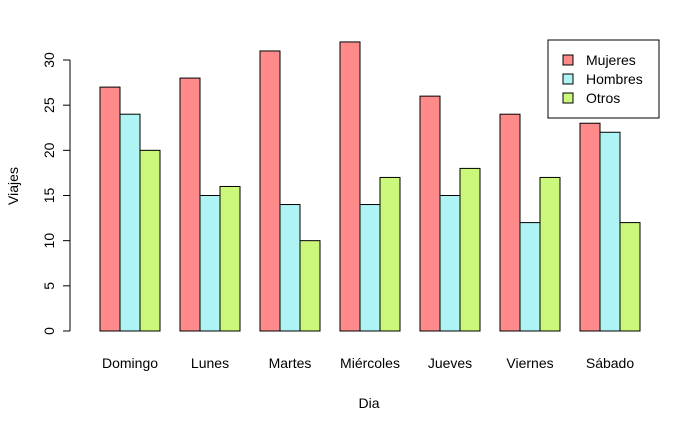 The height and width of the screenshot is (432, 700). I want to click on legend-swatch-mujeres, so click(568, 60).